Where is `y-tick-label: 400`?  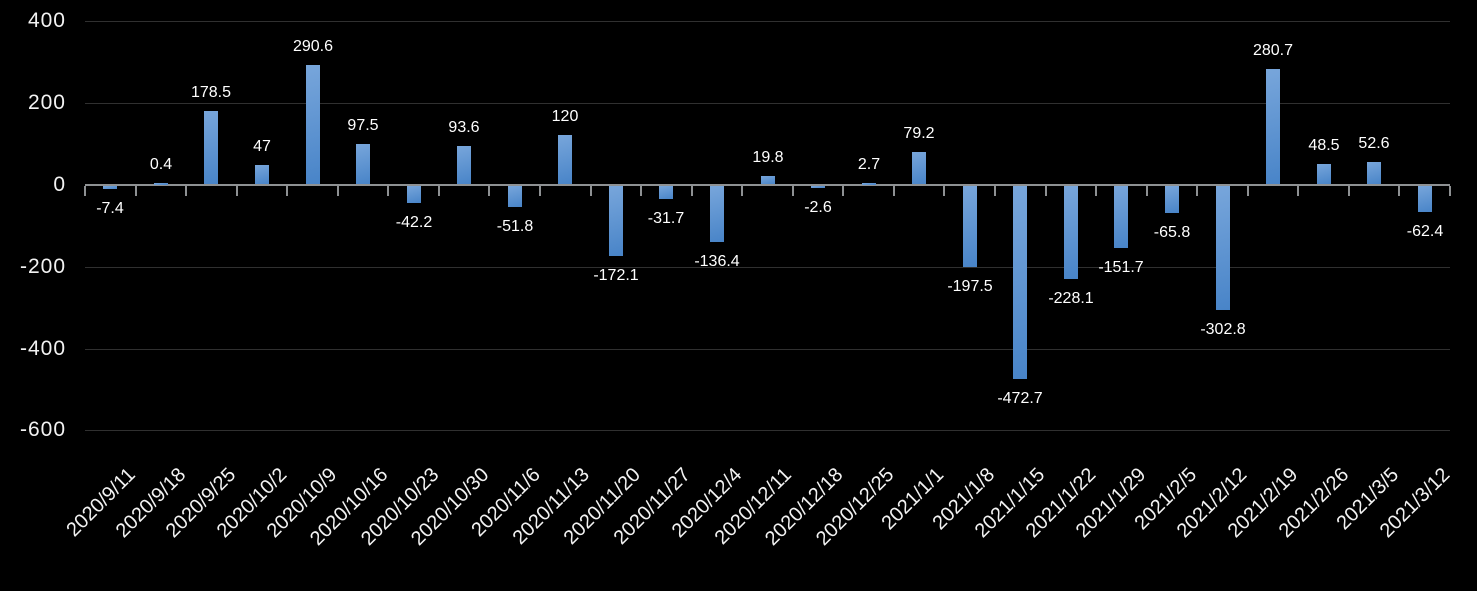 y-tick-label: 400 is located at coordinates (46, 20).